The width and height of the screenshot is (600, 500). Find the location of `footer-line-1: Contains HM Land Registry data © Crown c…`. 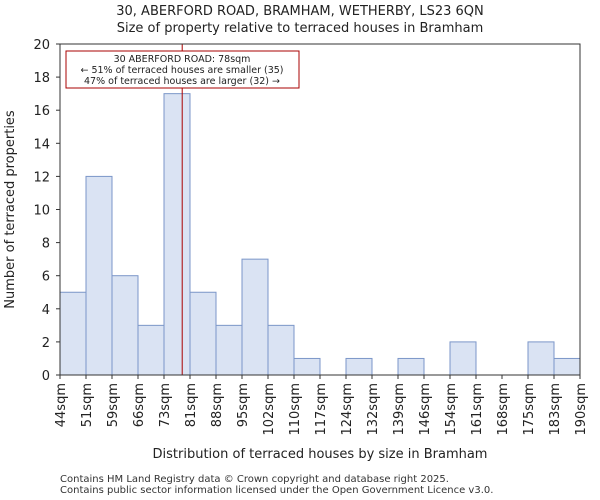

footer-line-1: Contains HM Land Registry data © Crown c… is located at coordinates (254, 479).